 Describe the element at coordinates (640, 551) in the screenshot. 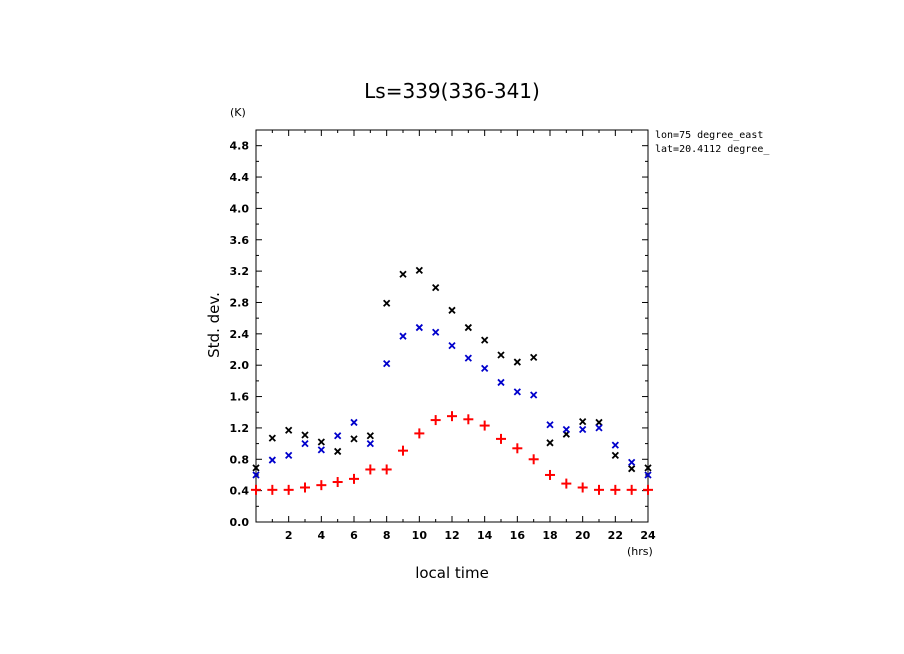

I see `x-unit-label: (hrs)` at that location.